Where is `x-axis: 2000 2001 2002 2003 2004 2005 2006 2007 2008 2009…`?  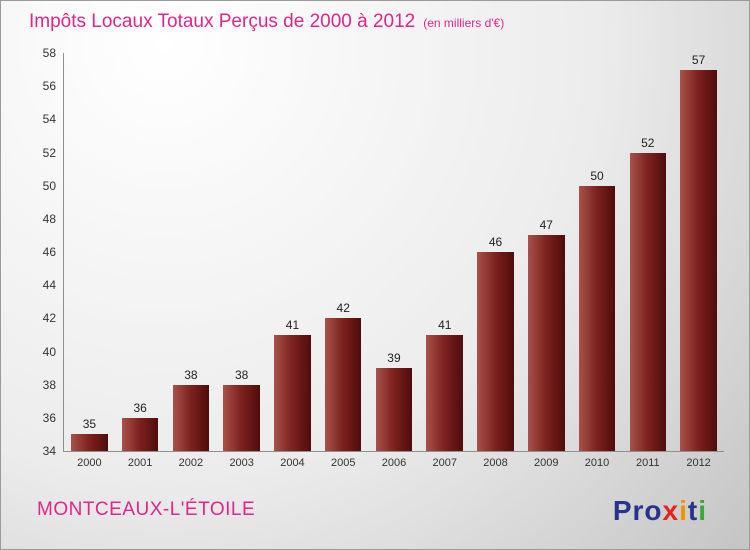 x-axis: 2000 2001 2002 2003 2004 2005 2006 2007 2008 2009… is located at coordinates (394, 463).